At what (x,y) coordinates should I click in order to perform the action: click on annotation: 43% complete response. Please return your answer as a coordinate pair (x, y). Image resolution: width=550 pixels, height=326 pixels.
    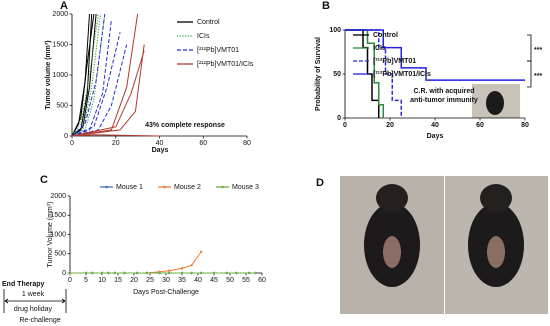
    Looking at the image, I should click on (185, 125).